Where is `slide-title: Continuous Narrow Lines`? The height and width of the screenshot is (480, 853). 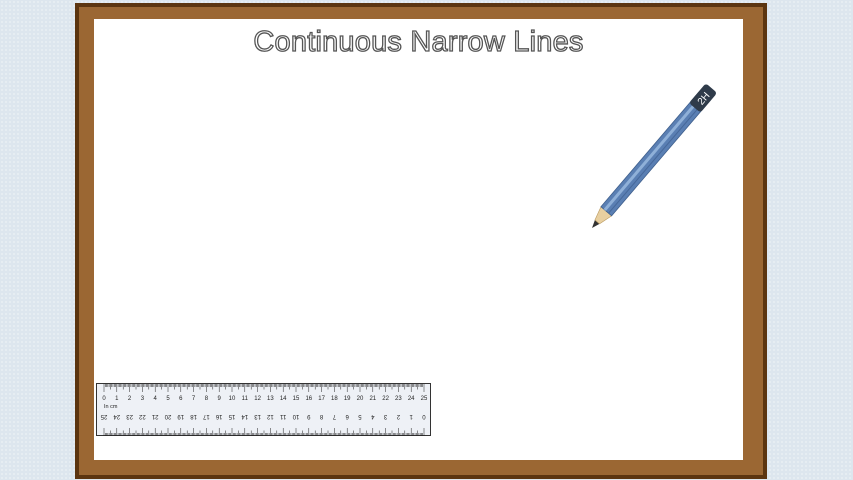
slide-title: Continuous Narrow Lines is located at coordinates (418, 41).